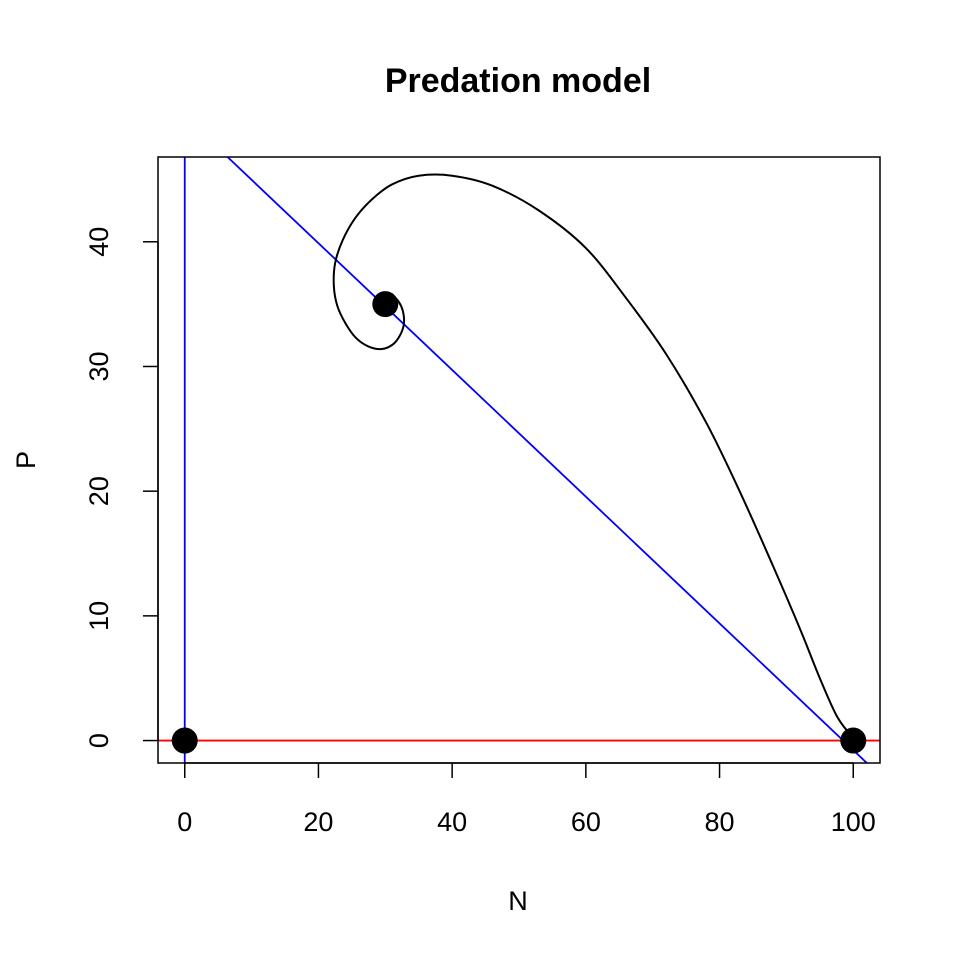 This screenshot has width=960, height=960. I want to click on x-axis-label: N, so click(518, 901).